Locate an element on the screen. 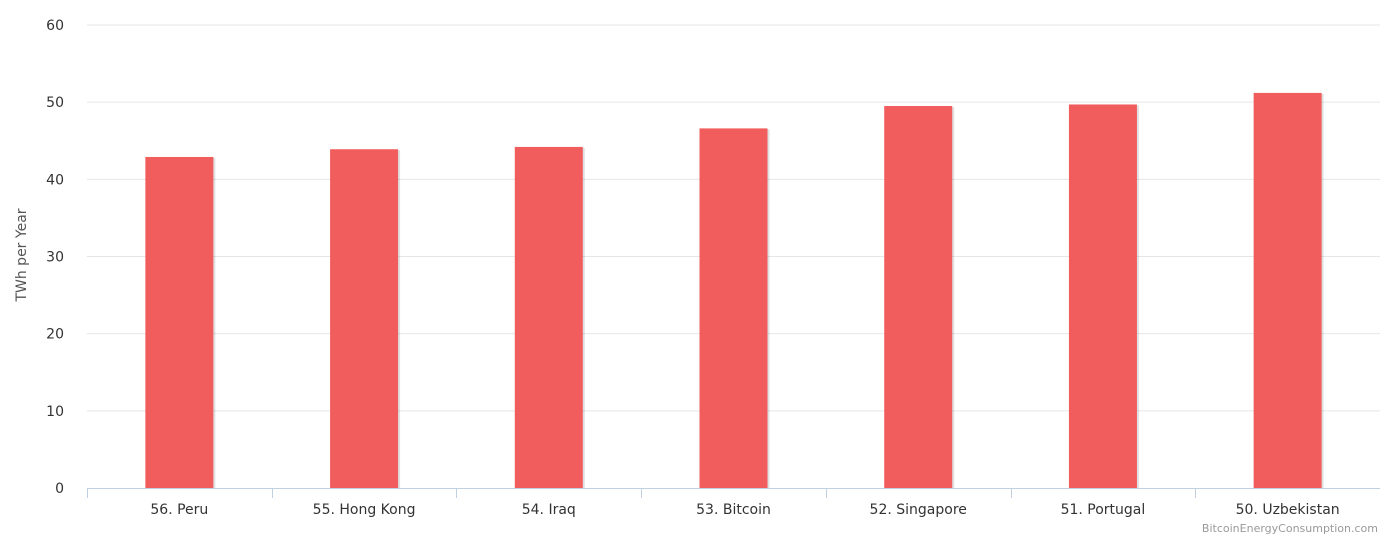  x-tick-label: 51. Portugal is located at coordinates (1103, 510).